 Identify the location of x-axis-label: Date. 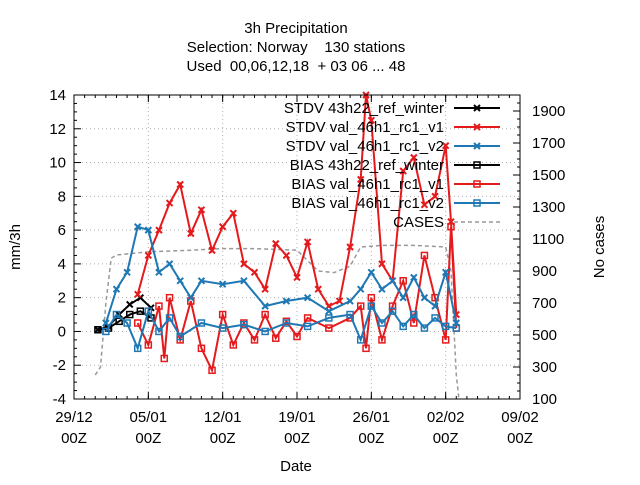
(296, 466).